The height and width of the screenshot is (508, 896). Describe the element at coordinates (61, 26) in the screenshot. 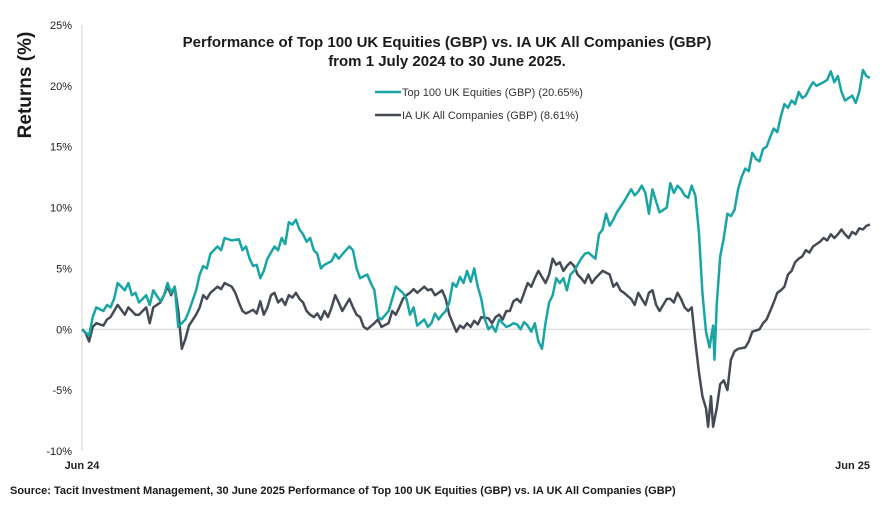

I see `y-tick-label: 25%` at that location.